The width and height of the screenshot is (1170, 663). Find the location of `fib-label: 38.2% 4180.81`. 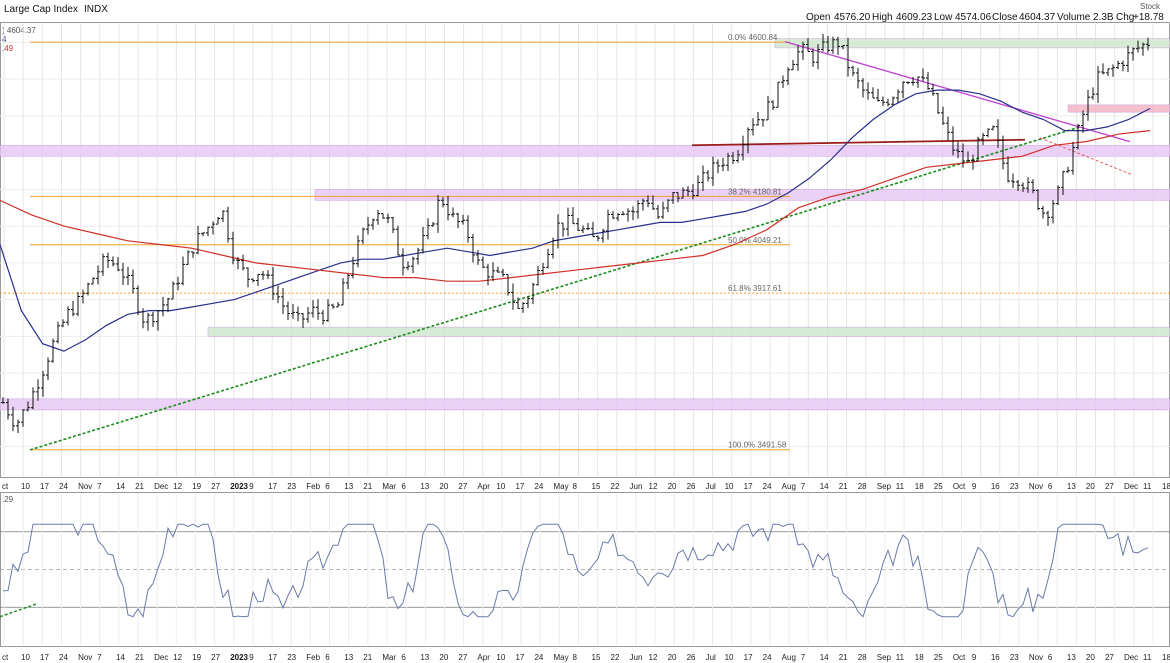

fib-label: 38.2% 4180.81 is located at coordinates (755, 191).